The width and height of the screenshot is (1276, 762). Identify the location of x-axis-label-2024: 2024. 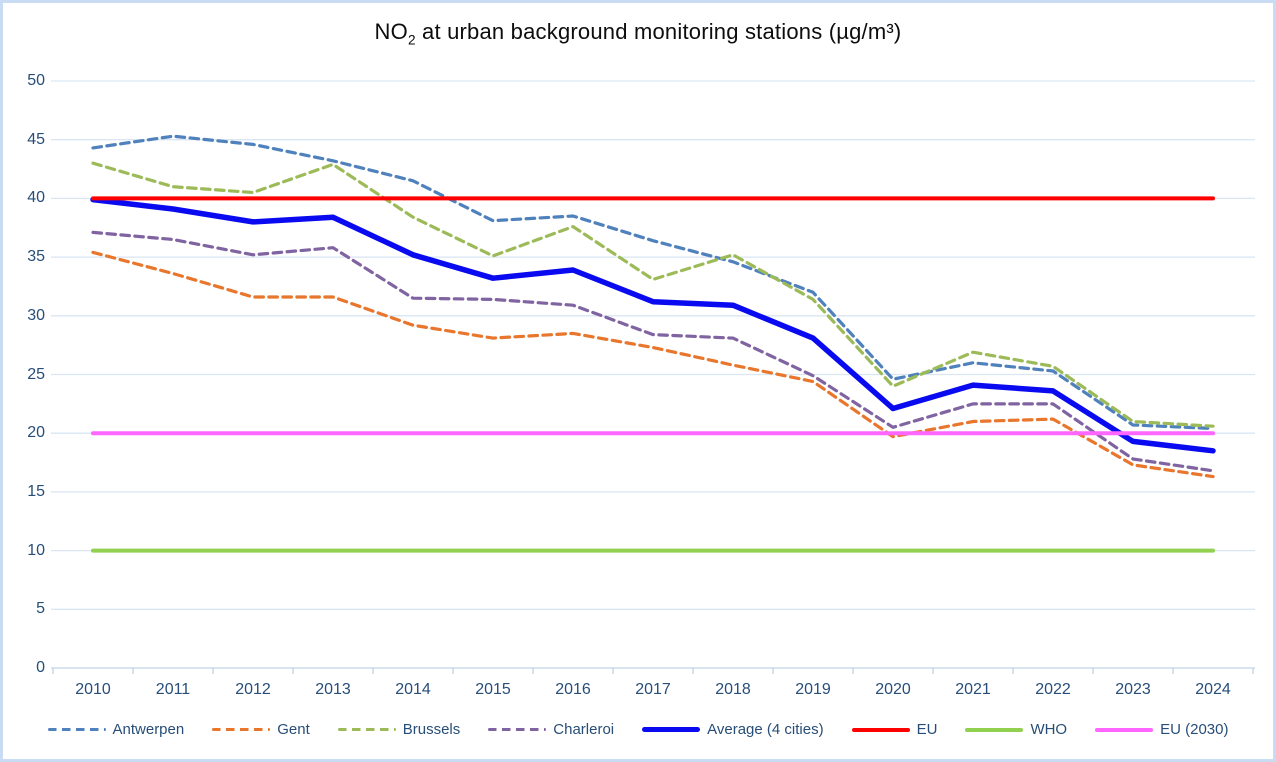
(1213, 689).